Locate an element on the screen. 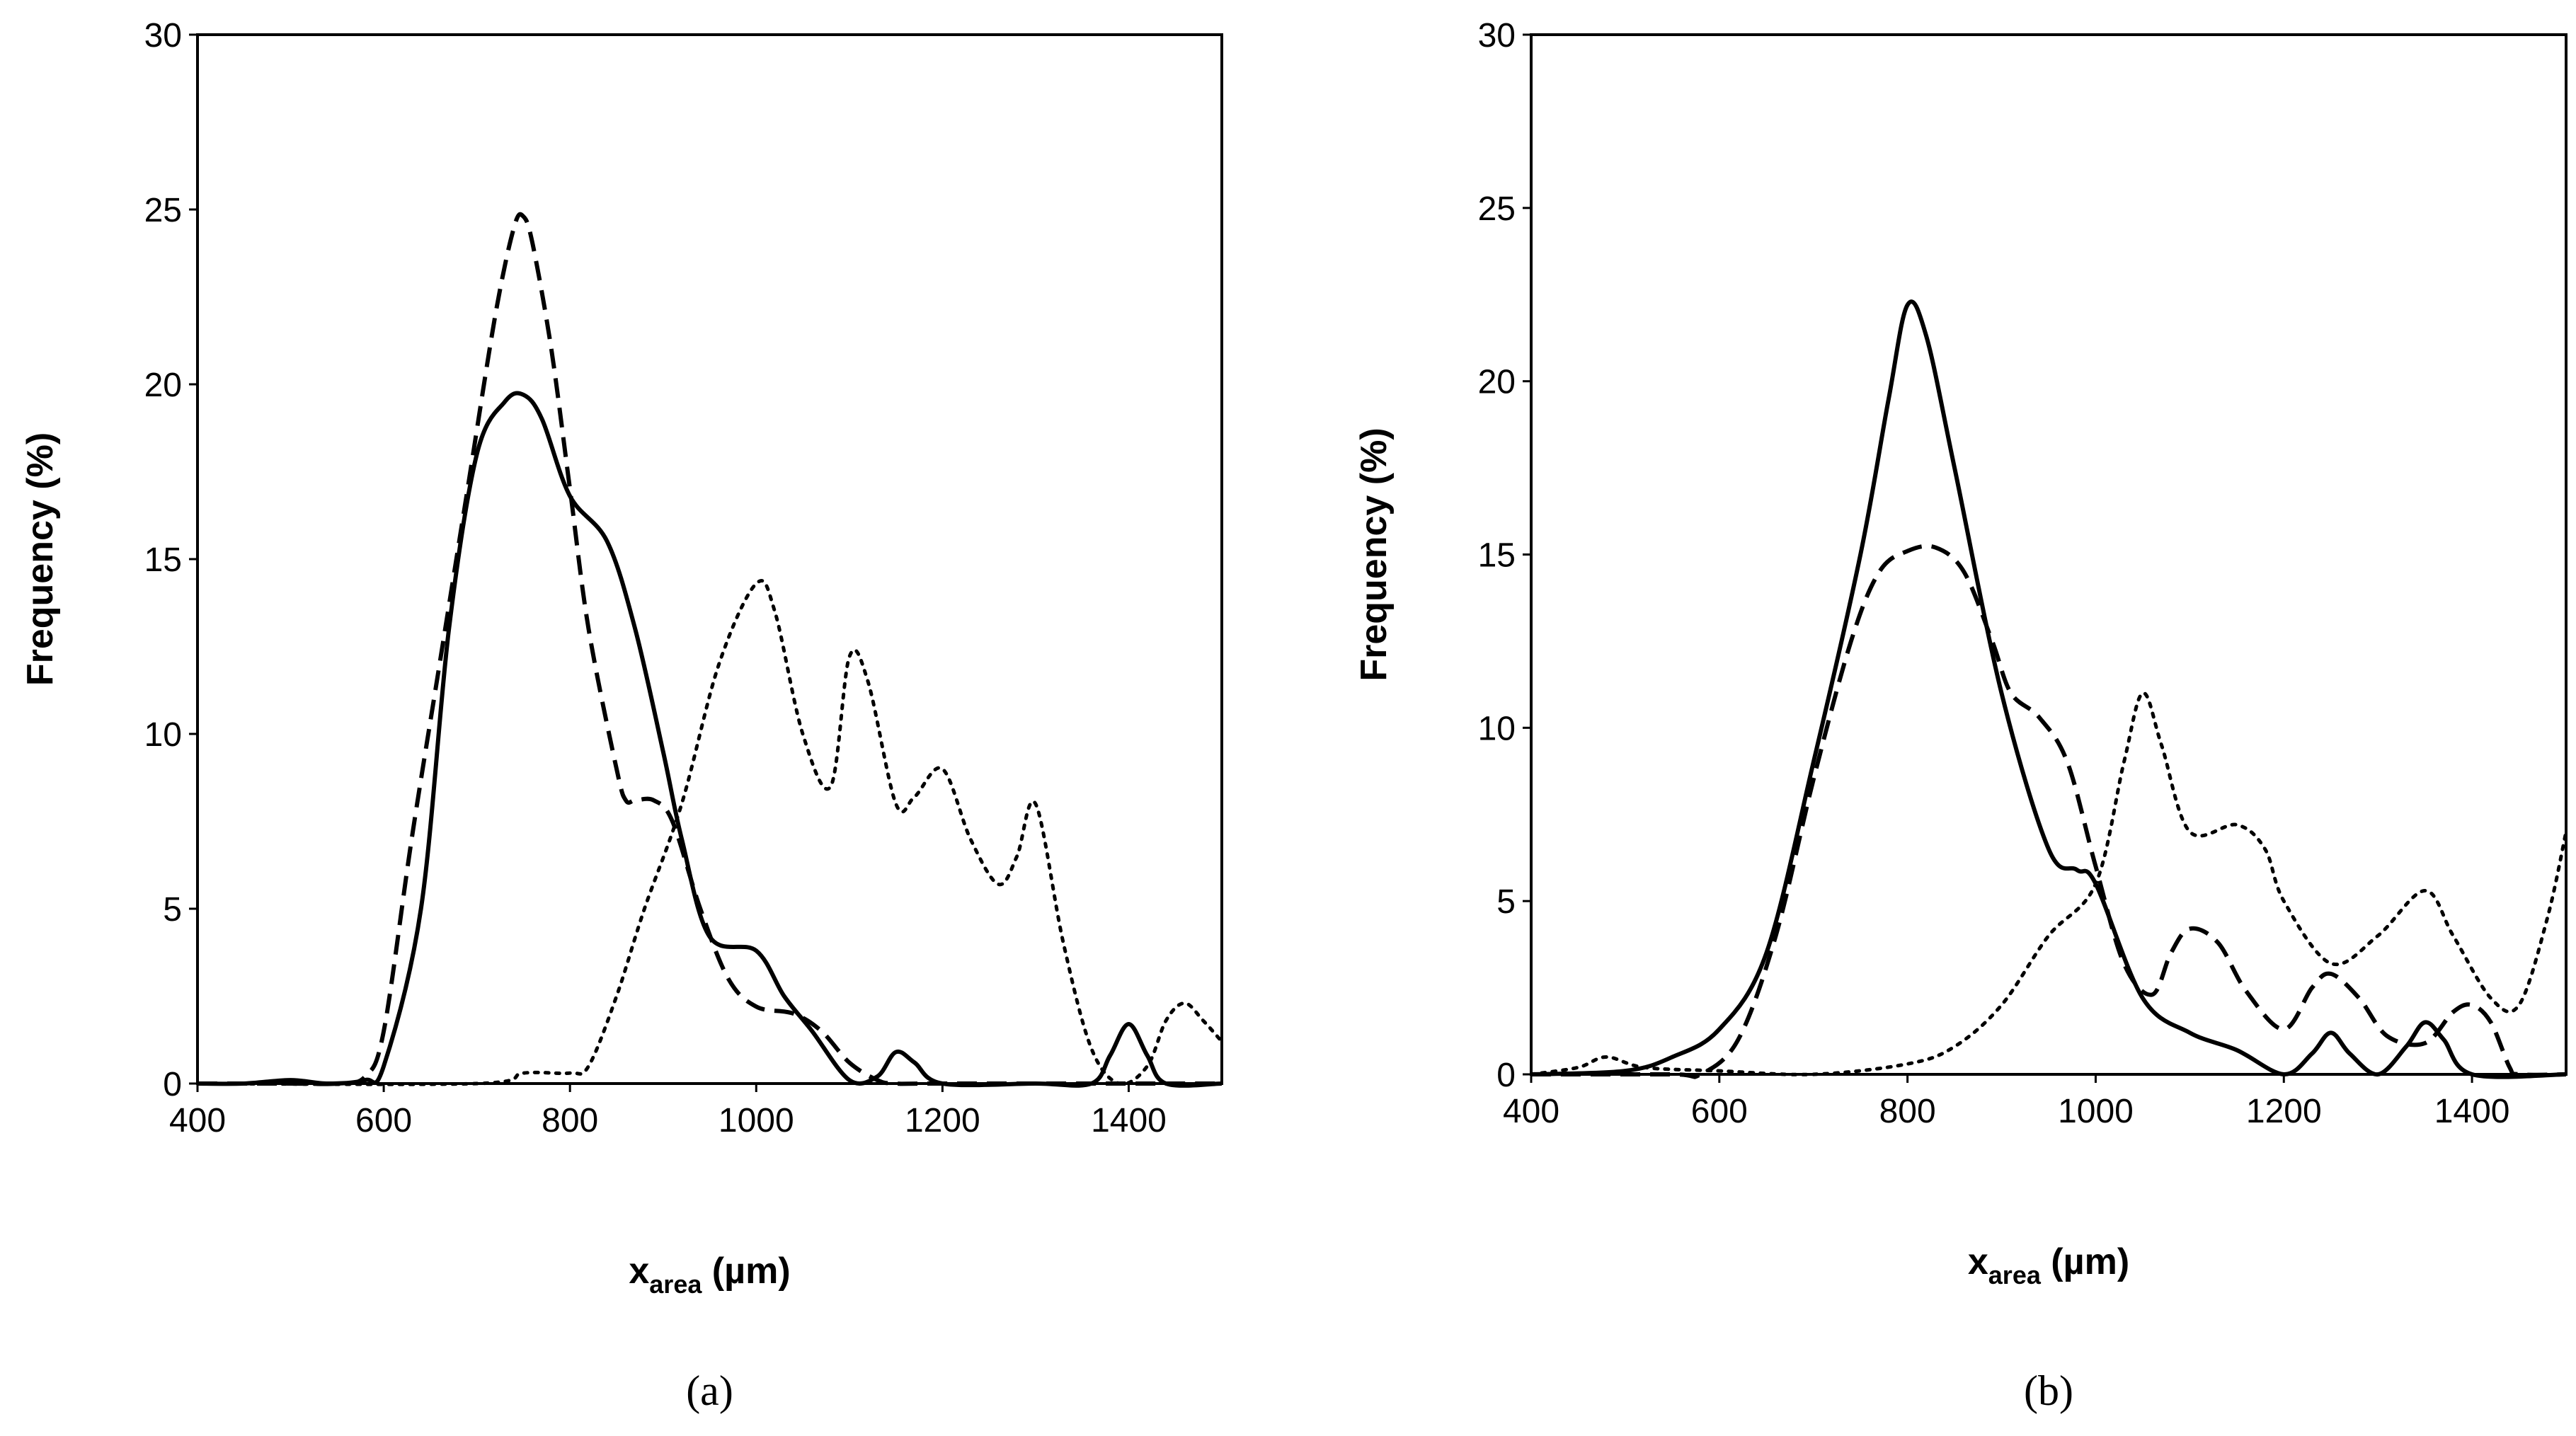 The width and height of the screenshot is (2576, 1436). series-line-dashed is located at coordinates (2049, 811).